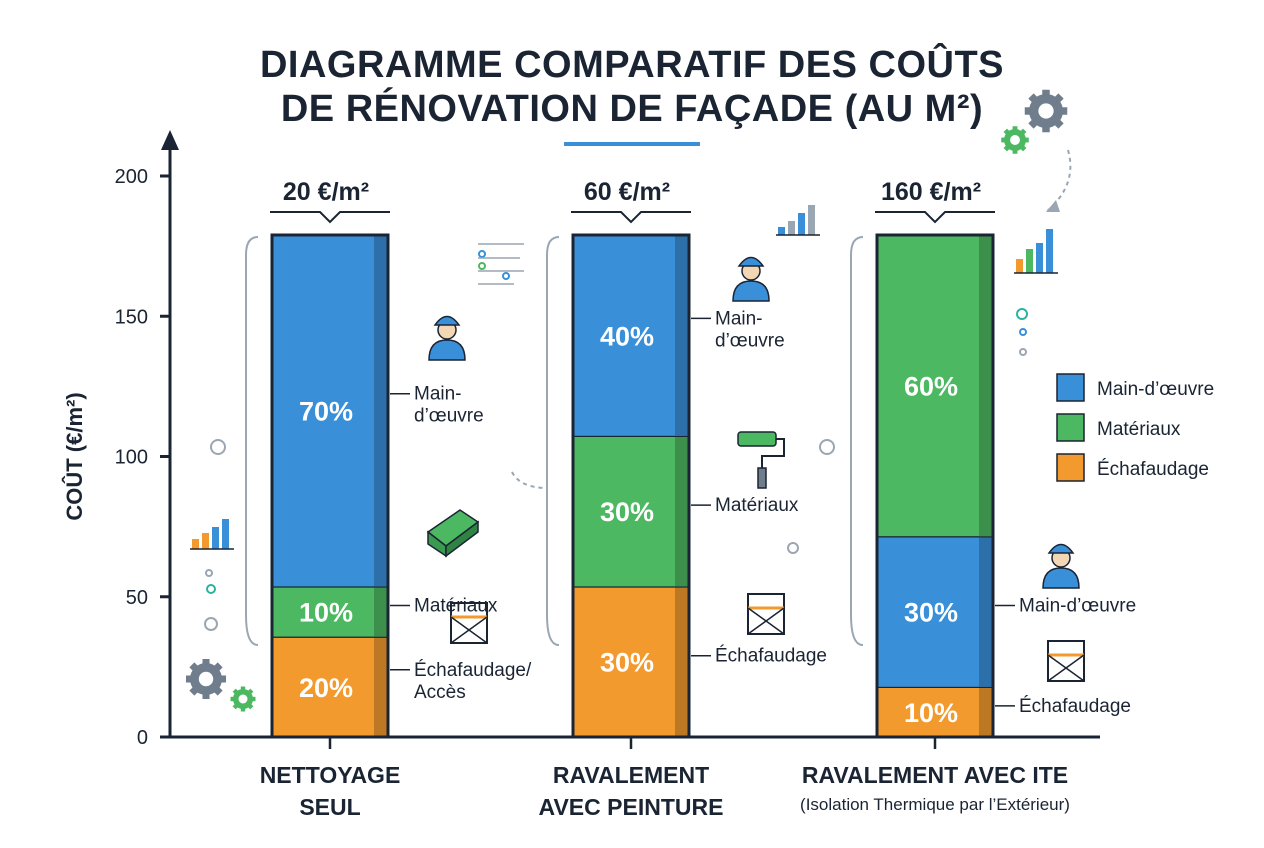 The width and height of the screenshot is (1264, 848). Describe the element at coordinates (142, 738) in the screenshot. I see `y-tick-label: 0` at that location.